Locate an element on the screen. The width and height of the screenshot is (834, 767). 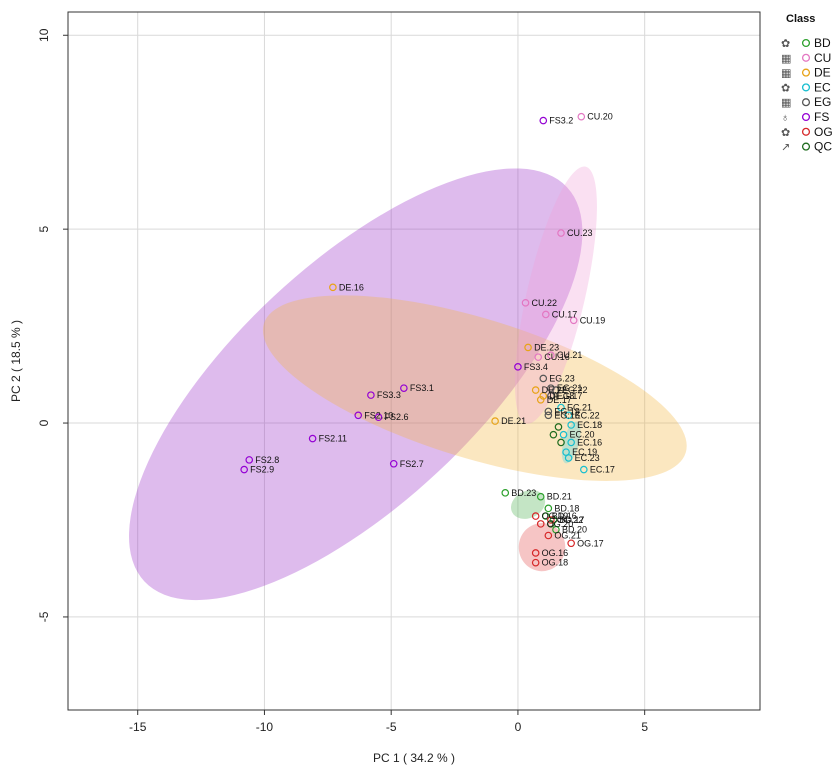
point-label-fs3-2: FS3.2 is located at coordinates (561, 121).